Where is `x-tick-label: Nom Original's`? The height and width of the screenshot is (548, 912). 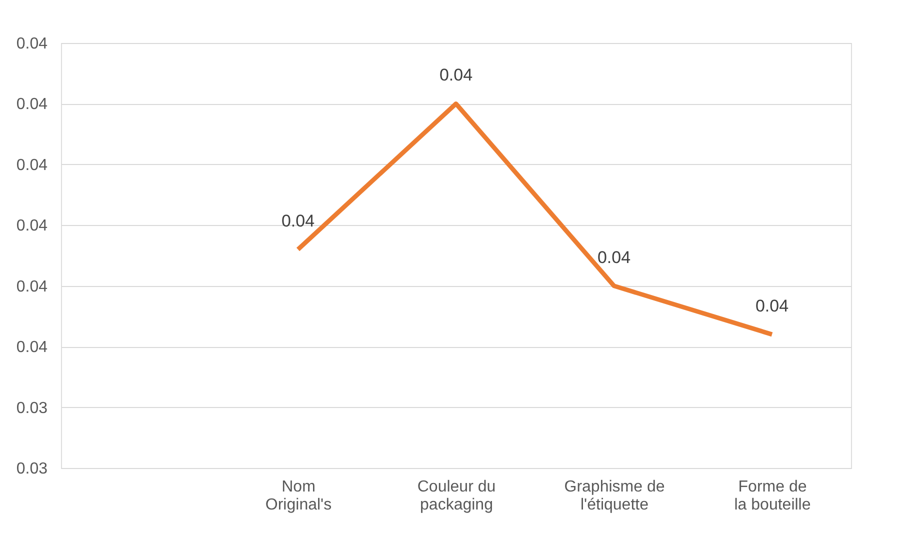
x-tick-label: Nom Original's is located at coordinates (298, 496).